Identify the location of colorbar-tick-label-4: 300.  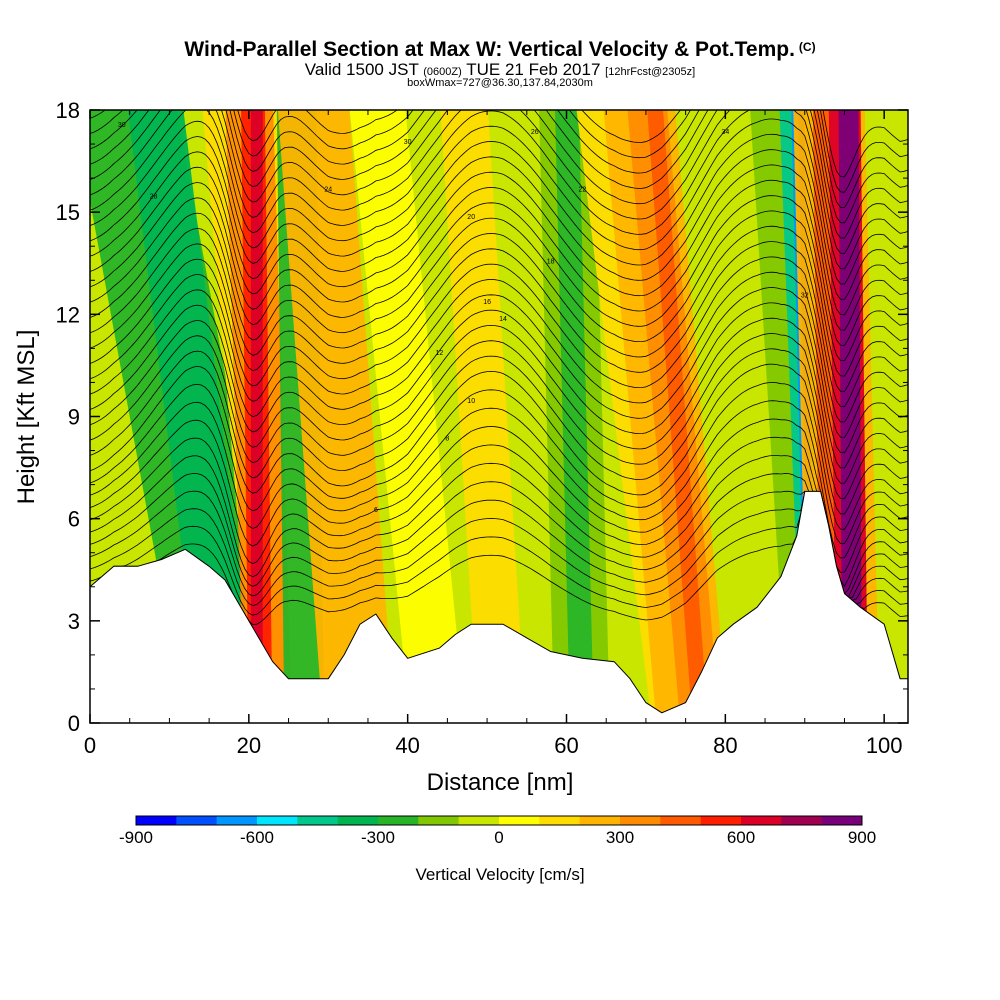
(620, 837).